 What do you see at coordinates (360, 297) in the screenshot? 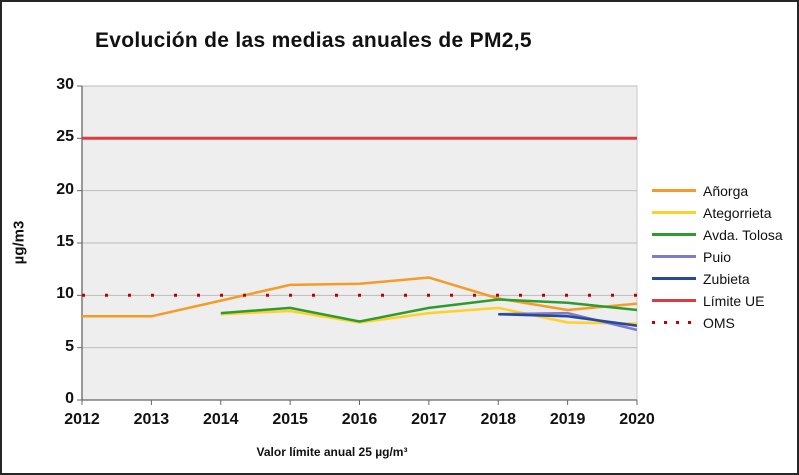
I see `series-line-Añorga` at bounding box center [360, 297].